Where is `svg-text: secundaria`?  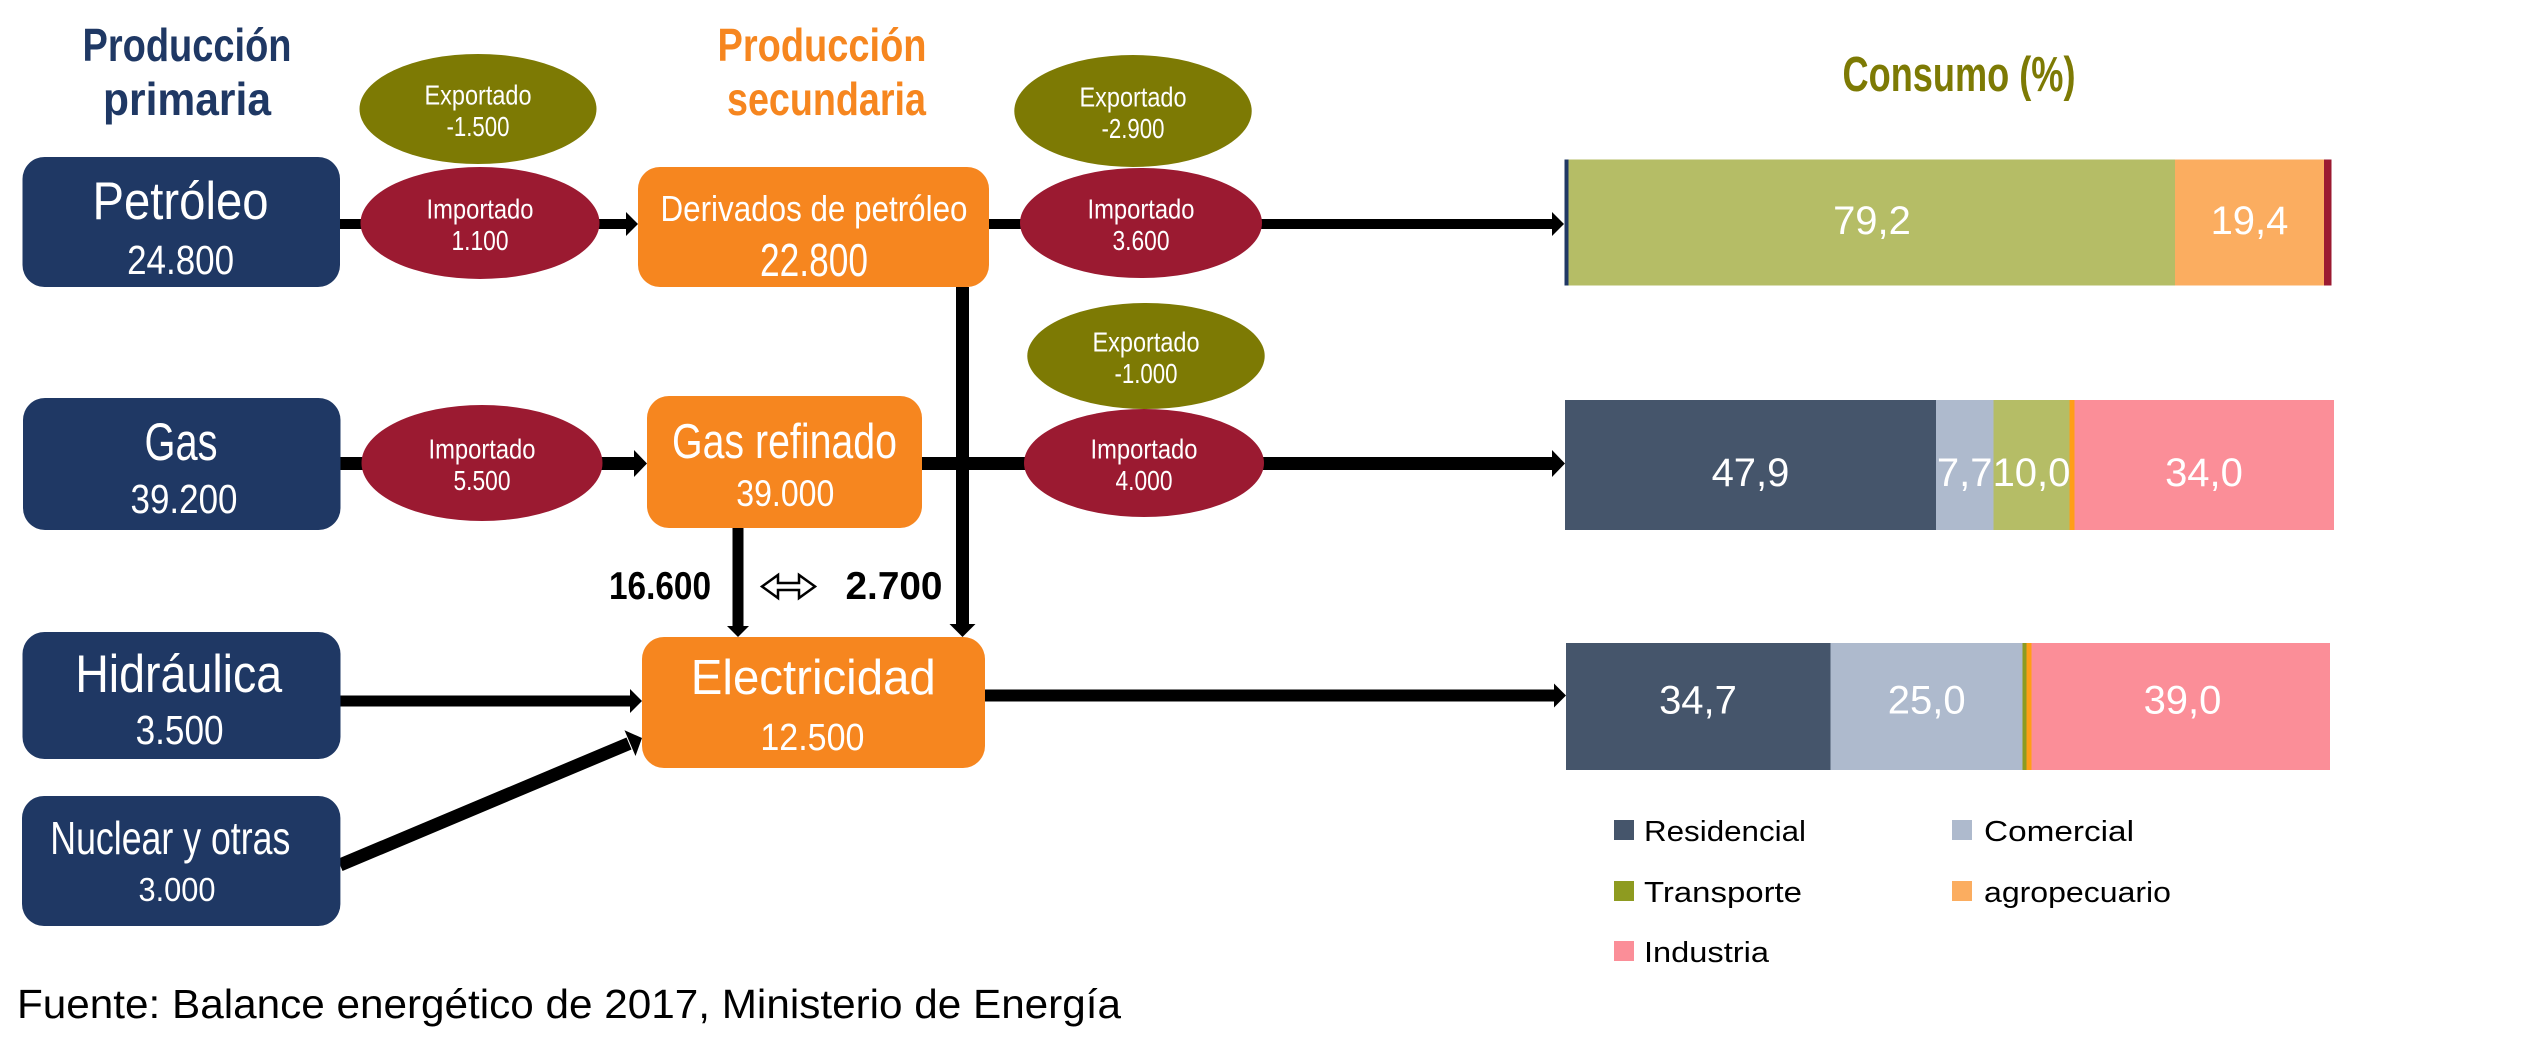 svg-text: secundaria is located at coordinates (826, 99).